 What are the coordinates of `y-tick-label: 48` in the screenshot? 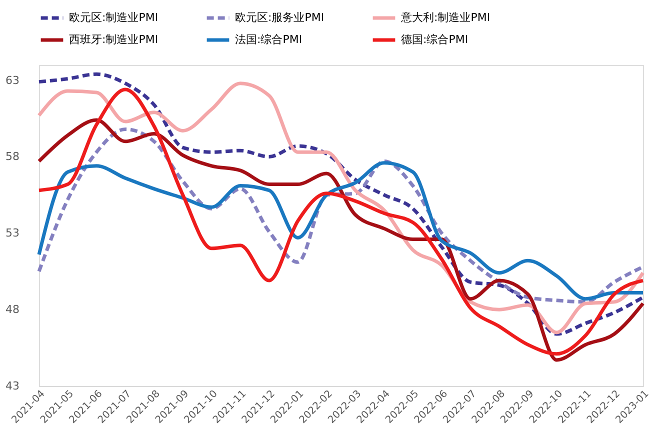 It's located at (13, 309).